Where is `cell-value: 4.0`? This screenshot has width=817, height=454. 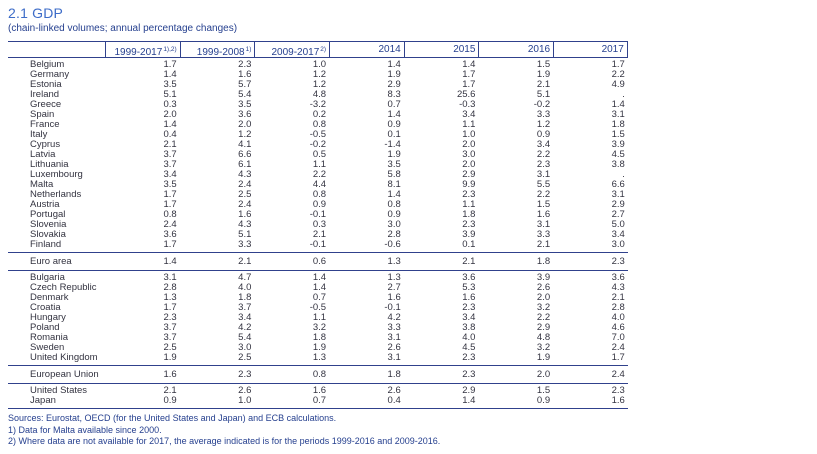
cell-value: 4.0 is located at coordinates (618, 317).